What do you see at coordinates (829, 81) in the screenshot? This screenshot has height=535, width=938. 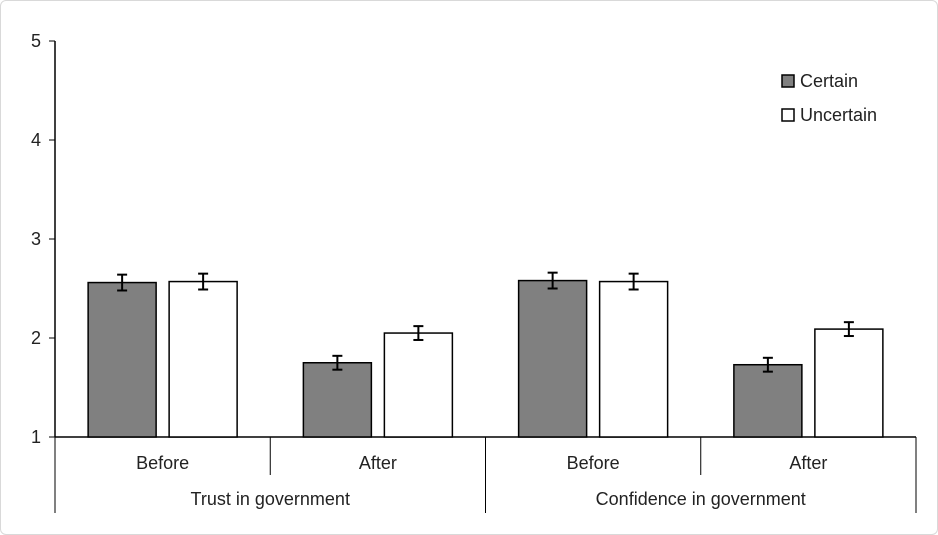 I see `legend-label: Certain` at bounding box center [829, 81].